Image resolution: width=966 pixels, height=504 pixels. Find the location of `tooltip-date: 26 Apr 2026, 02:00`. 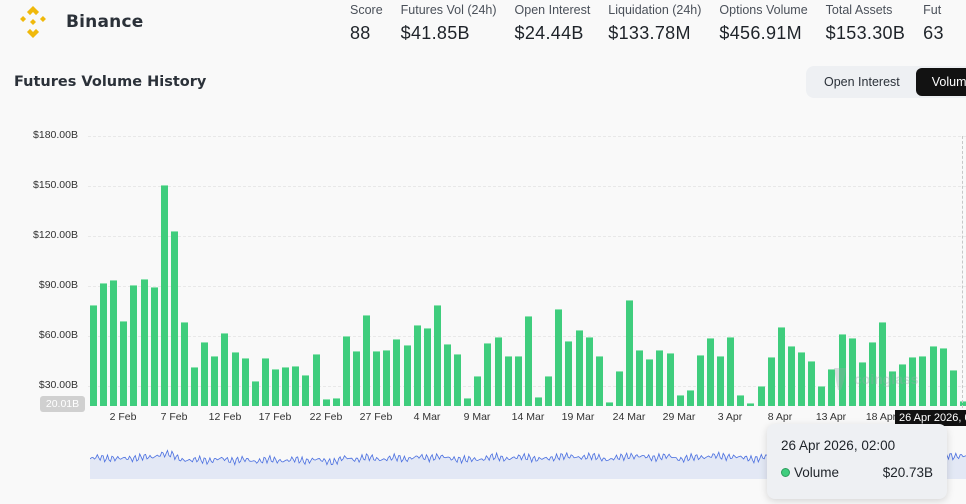

tooltip-date: 26 Apr 2026, 02:00 is located at coordinates (838, 445).